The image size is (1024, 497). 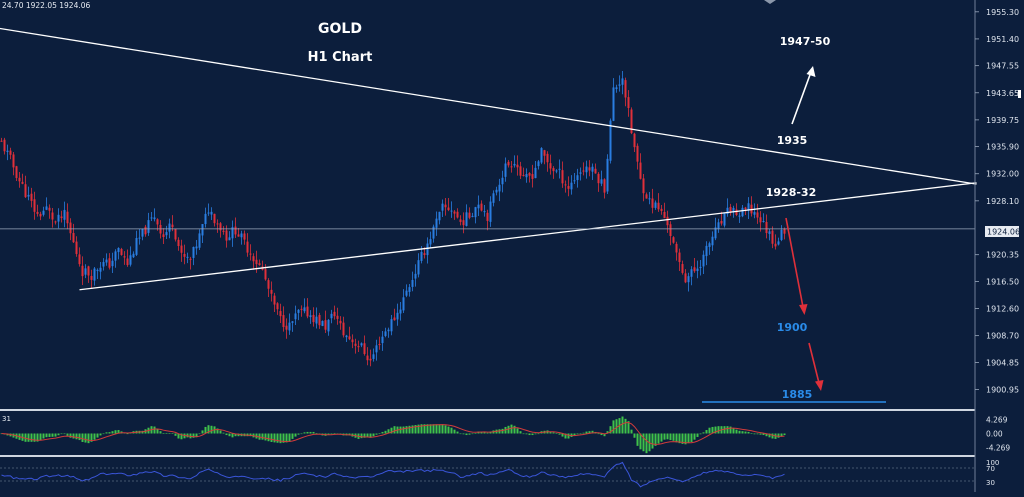 What do you see at coordinates (393, 433) in the screenshot?
I see `oscillator-signal-line` at bounding box center [393, 433].